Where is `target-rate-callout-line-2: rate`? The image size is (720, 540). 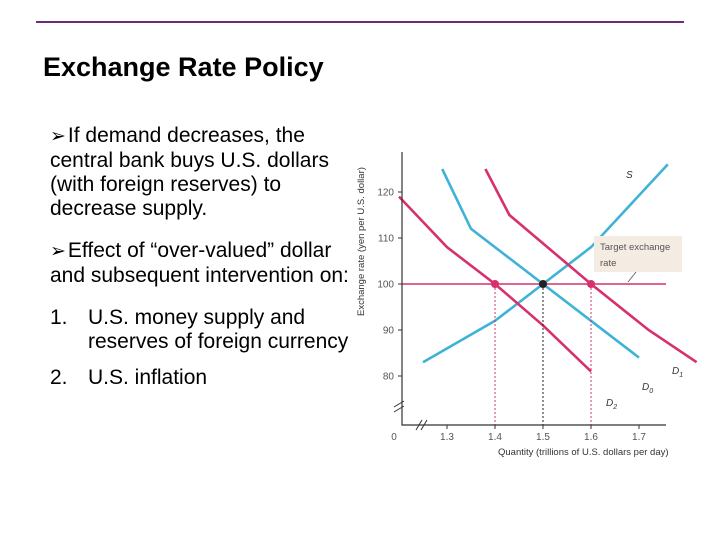
target-rate-callout-line-2: rate is located at coordinates (608, 263).